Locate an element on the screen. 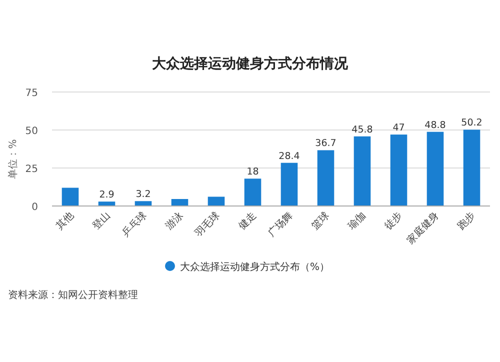 This screenshot has height=362, width=500. data-label: 28.4 is located at coordinates (289, 156).